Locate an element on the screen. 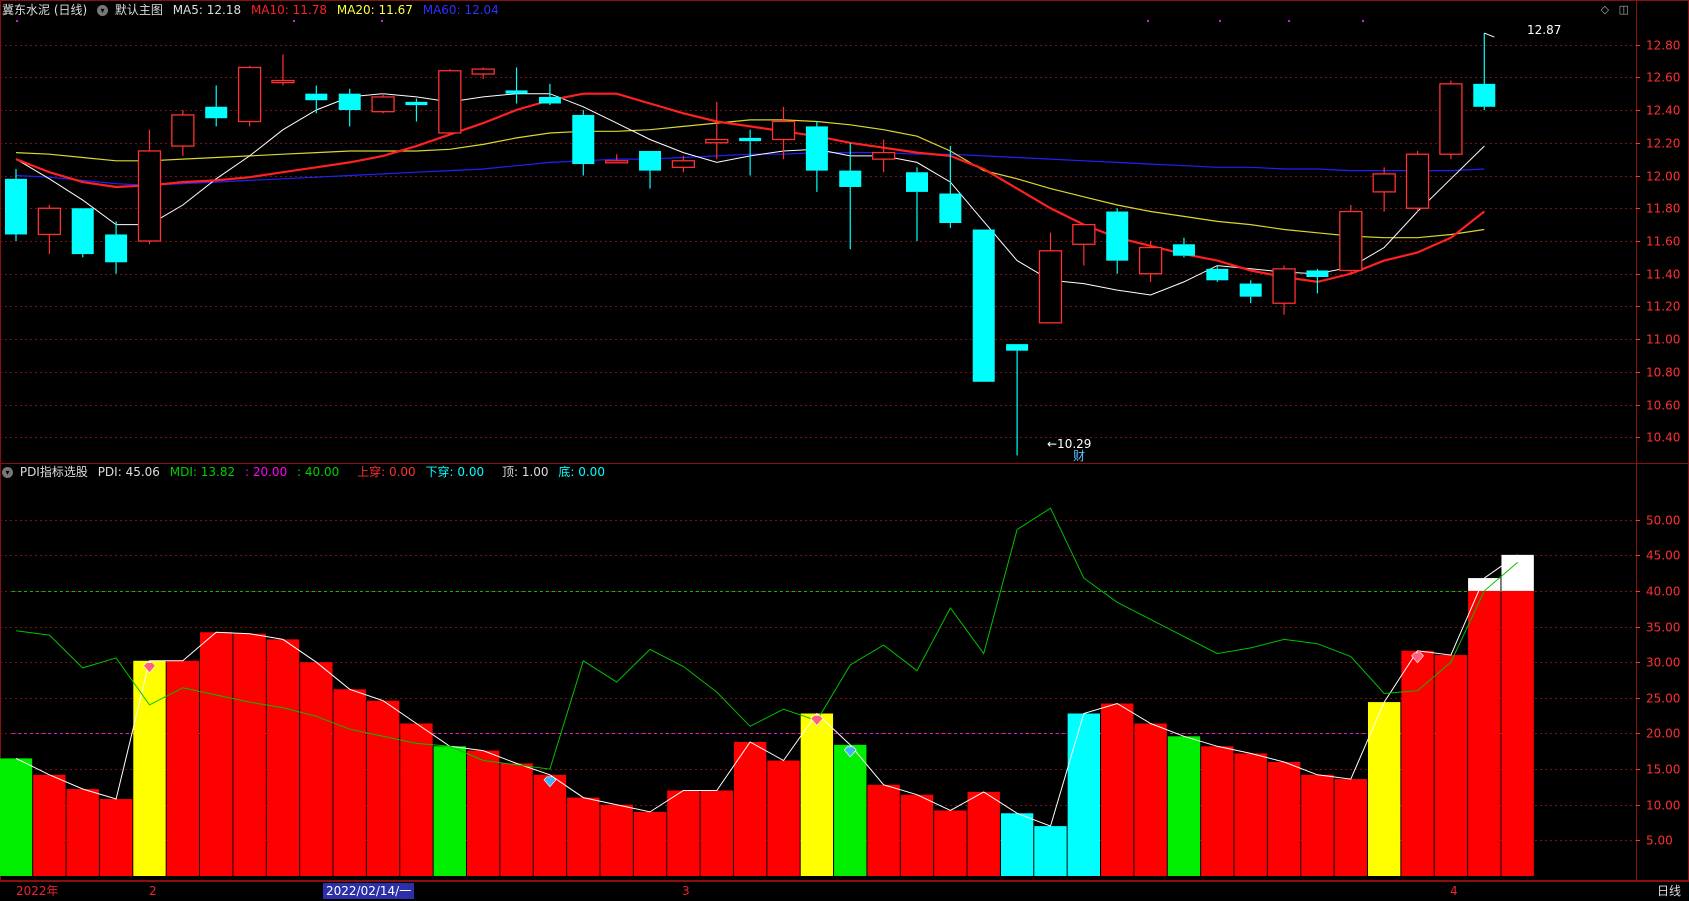 This screenshot has width=1689, height=901. bottom-value: 0.00 is located at coordinates (591, 472).